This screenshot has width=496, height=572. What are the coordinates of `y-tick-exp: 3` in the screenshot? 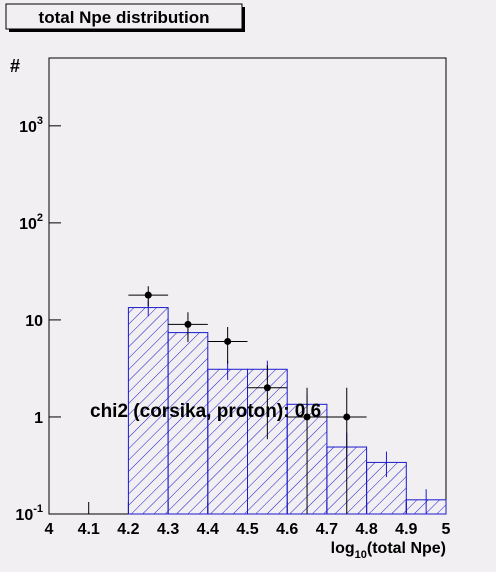 It's located at (40, 121).